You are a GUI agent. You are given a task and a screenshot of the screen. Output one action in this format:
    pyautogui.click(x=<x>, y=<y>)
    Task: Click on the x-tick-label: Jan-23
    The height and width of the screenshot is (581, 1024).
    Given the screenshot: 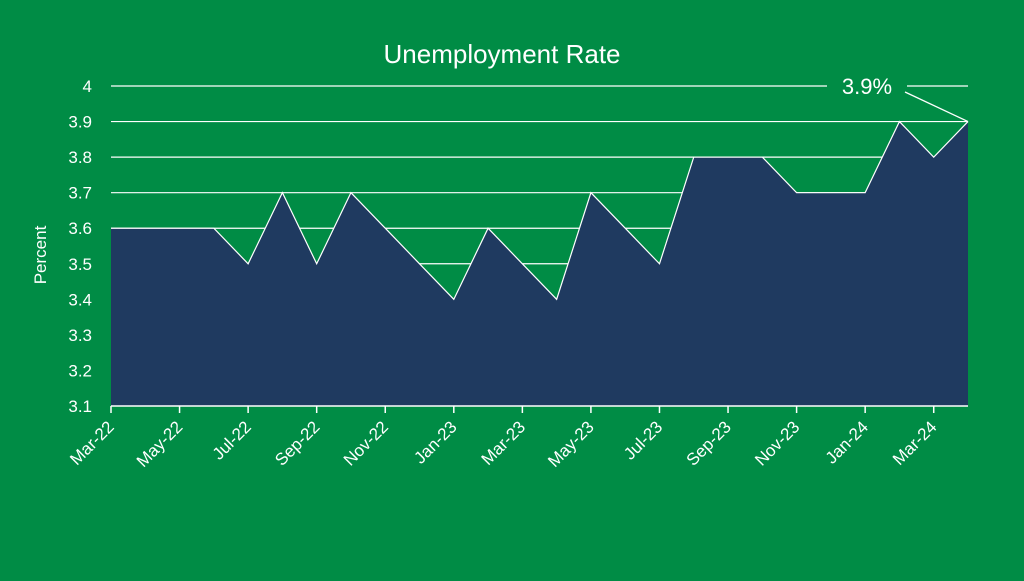 What is the action you would take?
    pyautogui.click(x=435, y=442)
    